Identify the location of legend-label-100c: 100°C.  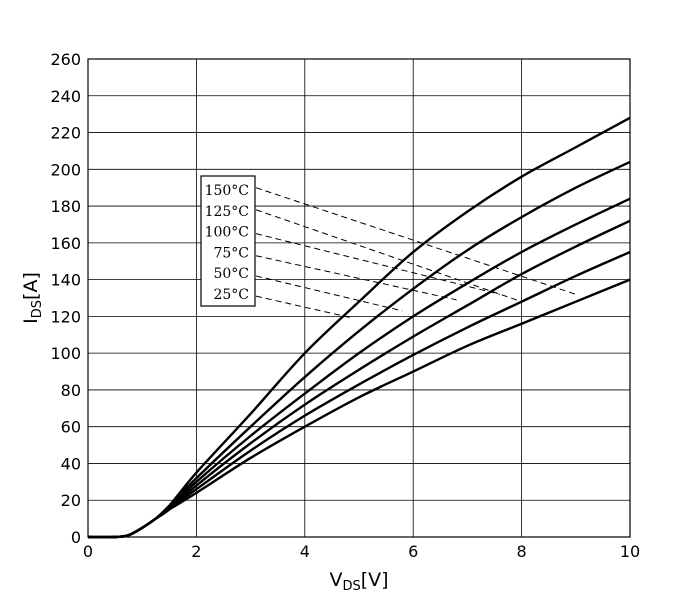
(227, 233).